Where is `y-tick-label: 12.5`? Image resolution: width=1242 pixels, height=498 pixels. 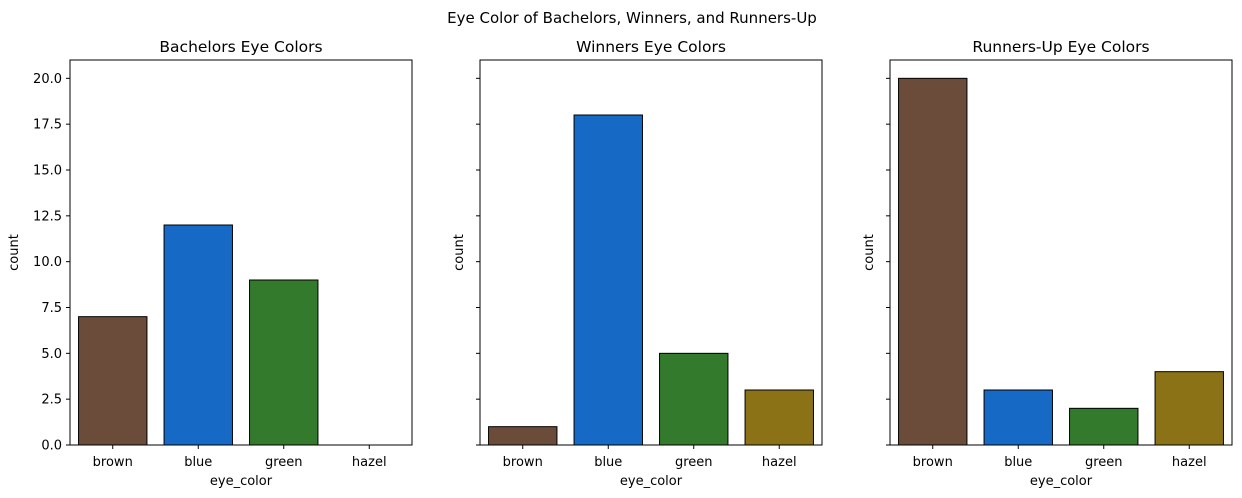
y-tick-label: 12.5 is located at coordinates (47, 216).